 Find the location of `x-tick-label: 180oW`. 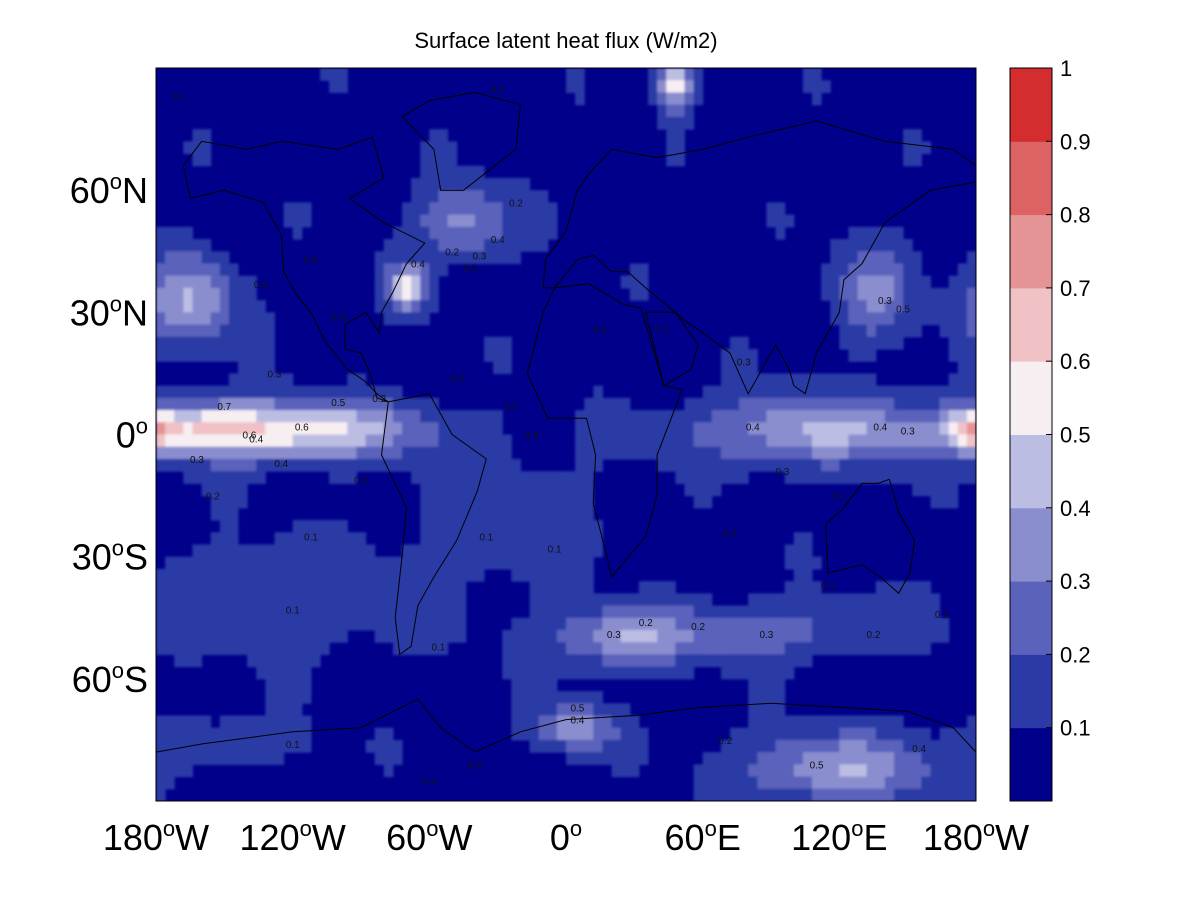

x-tick-label: 180oW is located at coordinates (976, 837).